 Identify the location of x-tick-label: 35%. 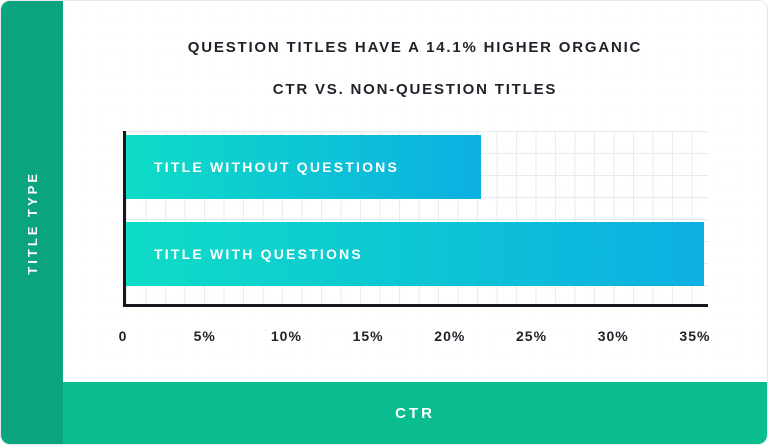
(695, 336).